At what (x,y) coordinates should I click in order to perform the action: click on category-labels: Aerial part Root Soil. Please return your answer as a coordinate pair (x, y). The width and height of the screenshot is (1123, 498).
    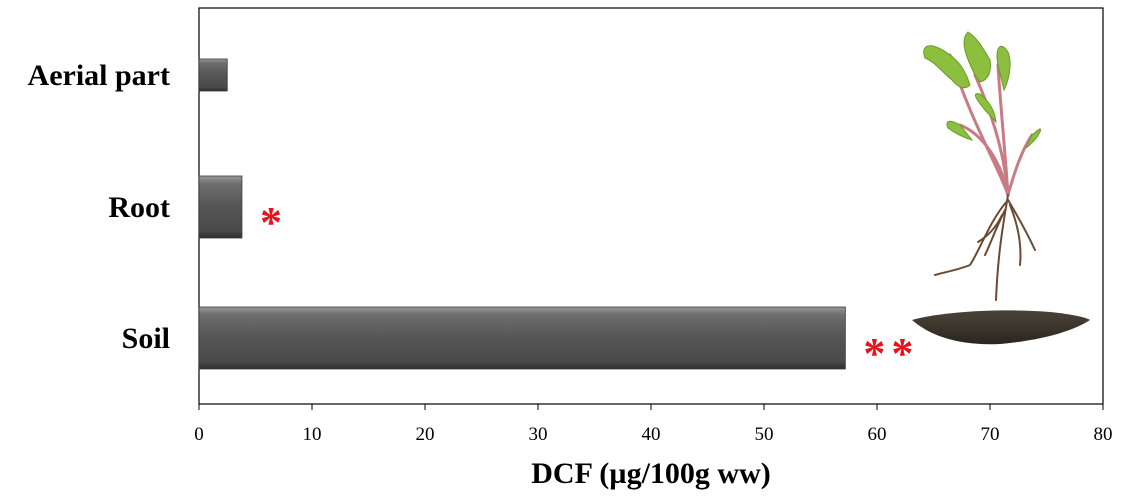
    Looking at the image, I should click on (99, 207).